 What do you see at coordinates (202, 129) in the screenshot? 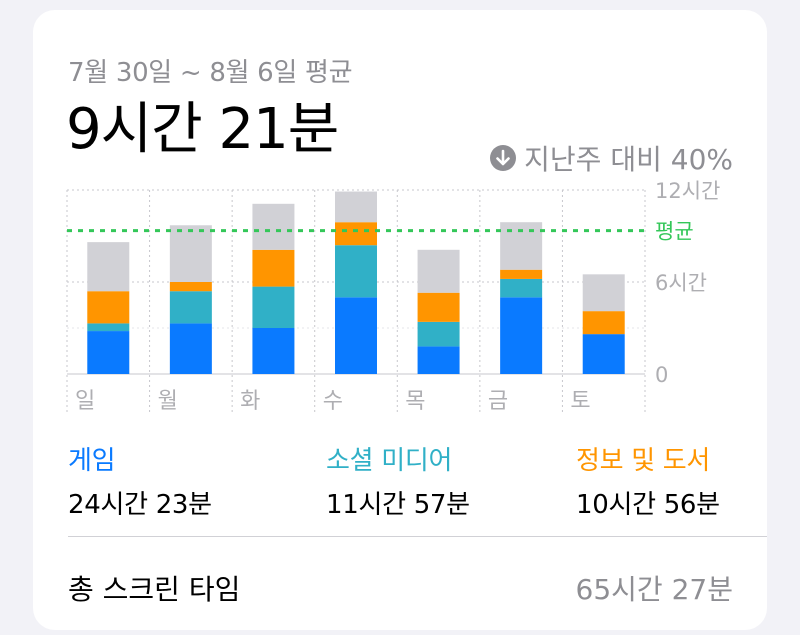
I see `daily-average-time: 9시간 21분` at bounding box center [202, 129].